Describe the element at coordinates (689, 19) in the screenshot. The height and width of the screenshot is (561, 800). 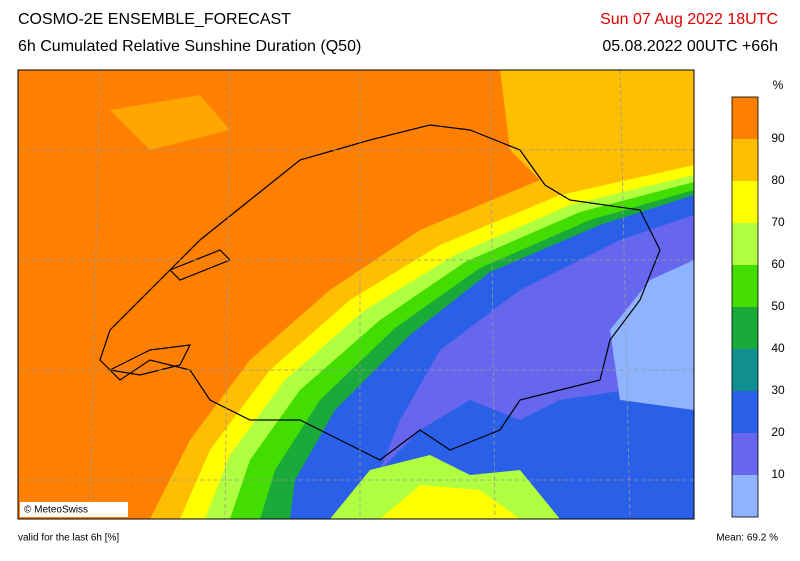
I see `valid-time: Sun 07 Aug 2022 18UTC` at that location.